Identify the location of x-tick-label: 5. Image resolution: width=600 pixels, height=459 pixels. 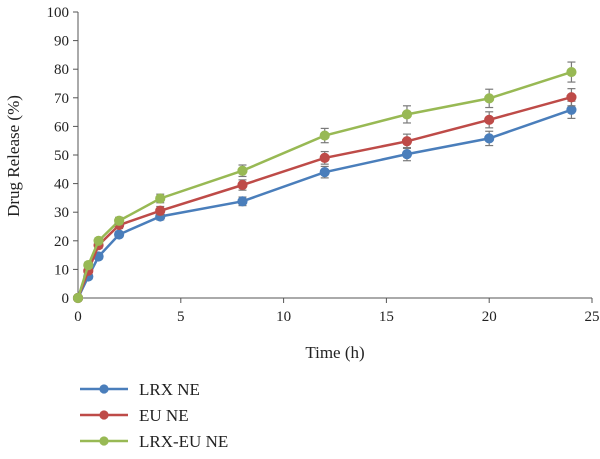
(181, 317).